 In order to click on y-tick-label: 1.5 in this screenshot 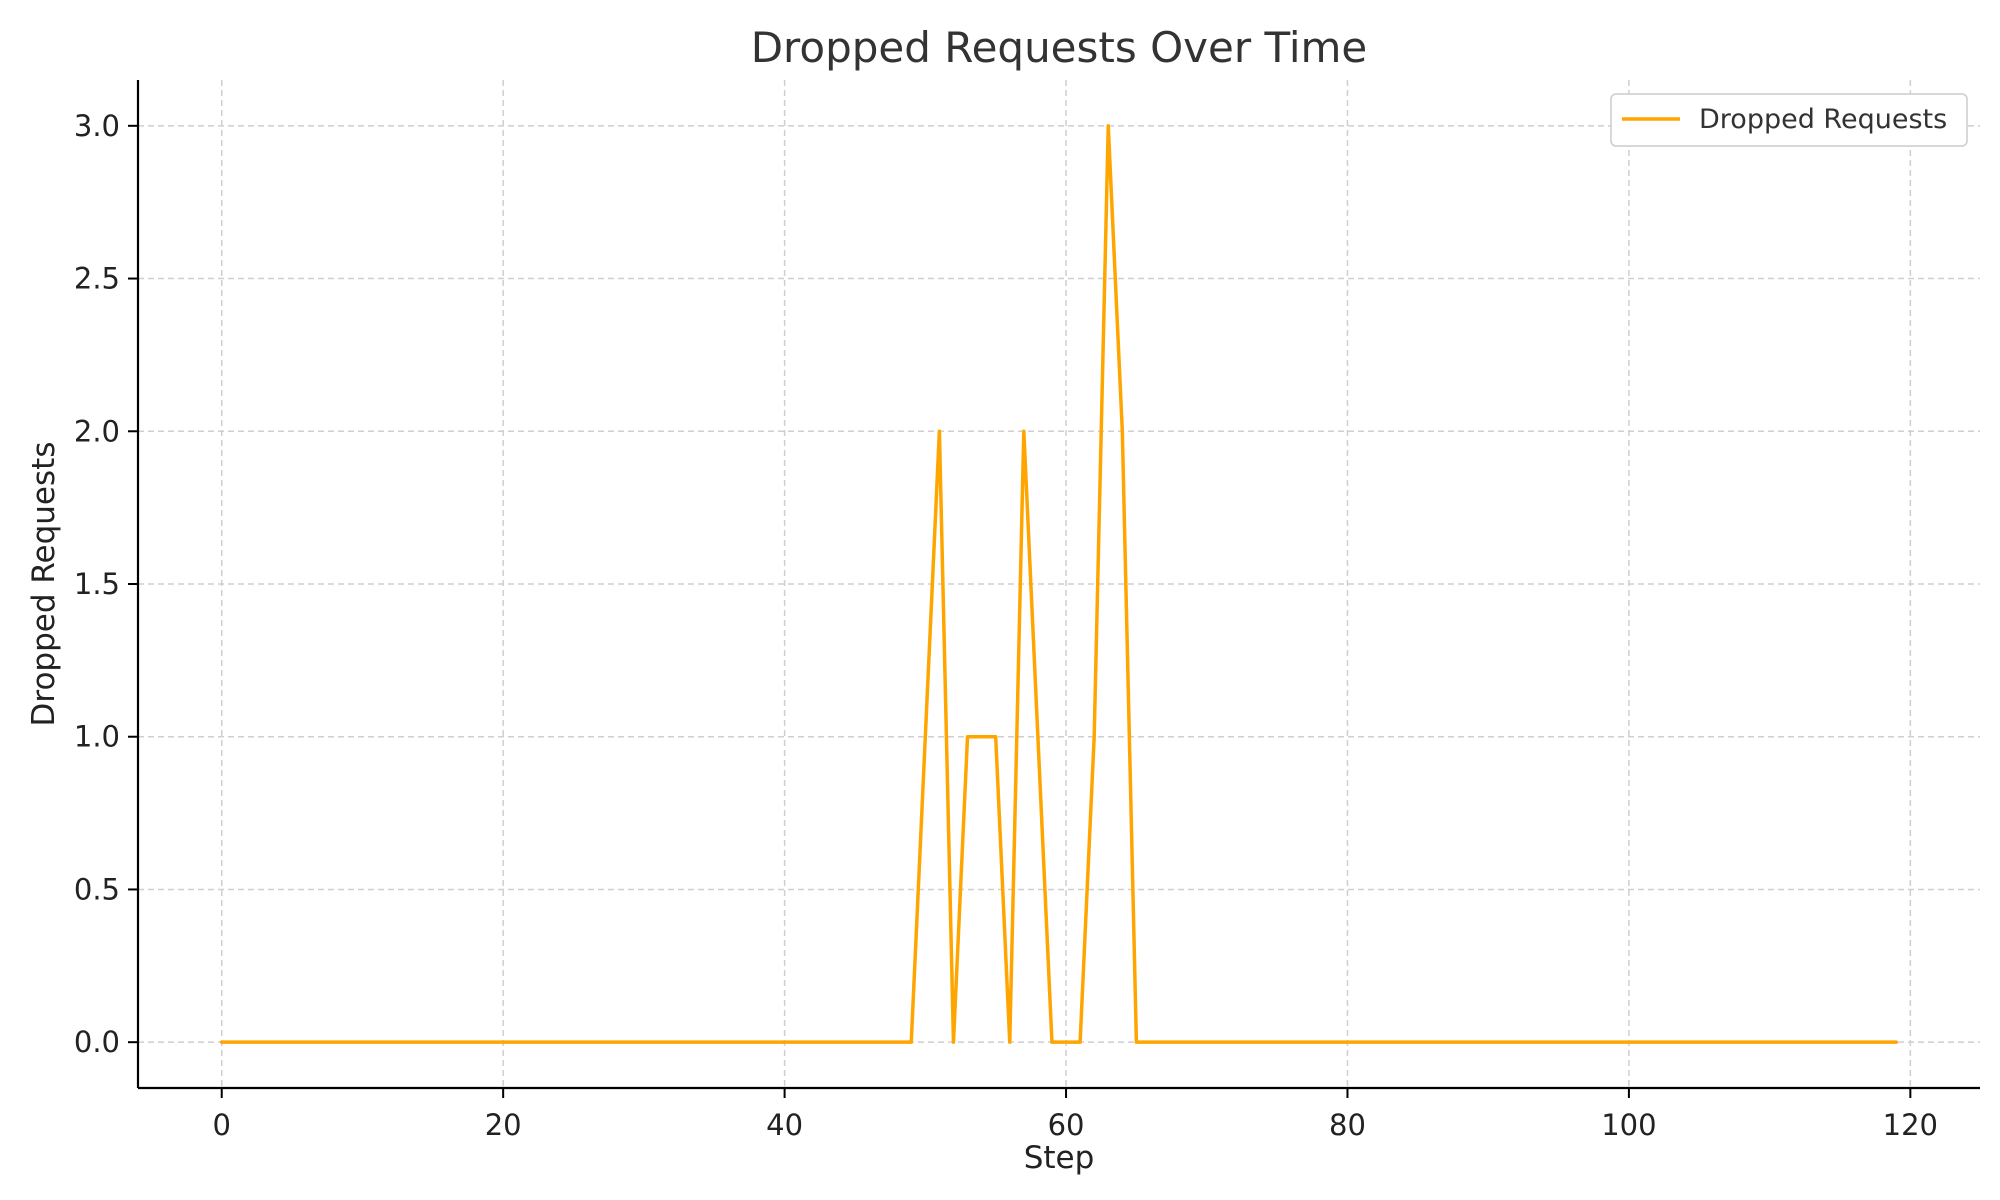, I will do `click(97, 584)`.